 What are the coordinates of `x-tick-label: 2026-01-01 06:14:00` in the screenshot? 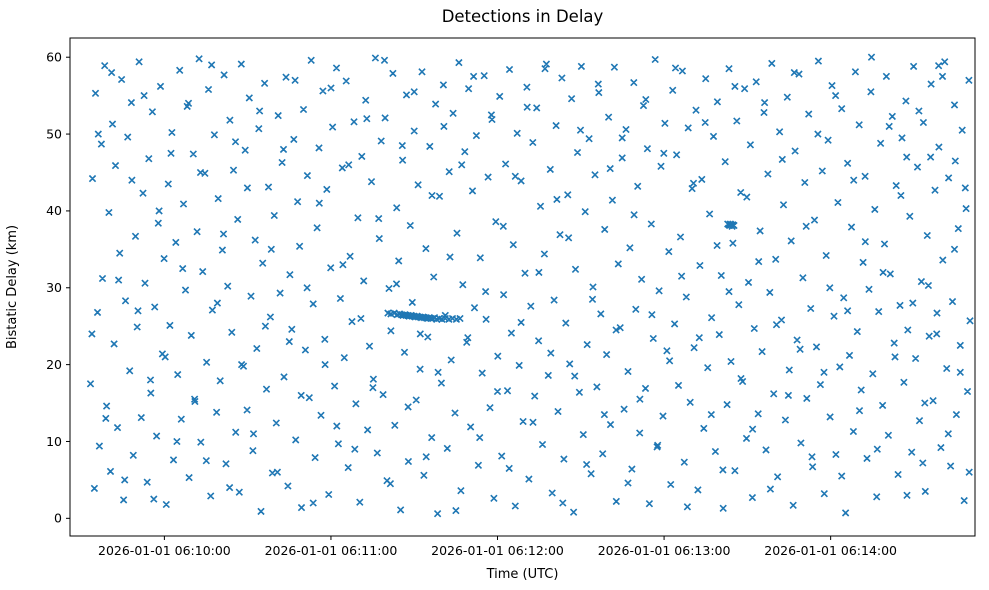 It's located at (830, 550).